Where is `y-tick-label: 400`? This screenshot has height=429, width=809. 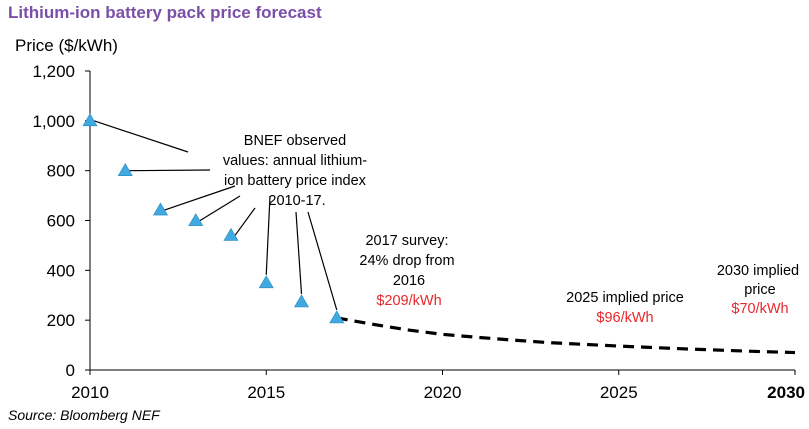 y-tick-label: 400 is located at coordinates (61, 270).